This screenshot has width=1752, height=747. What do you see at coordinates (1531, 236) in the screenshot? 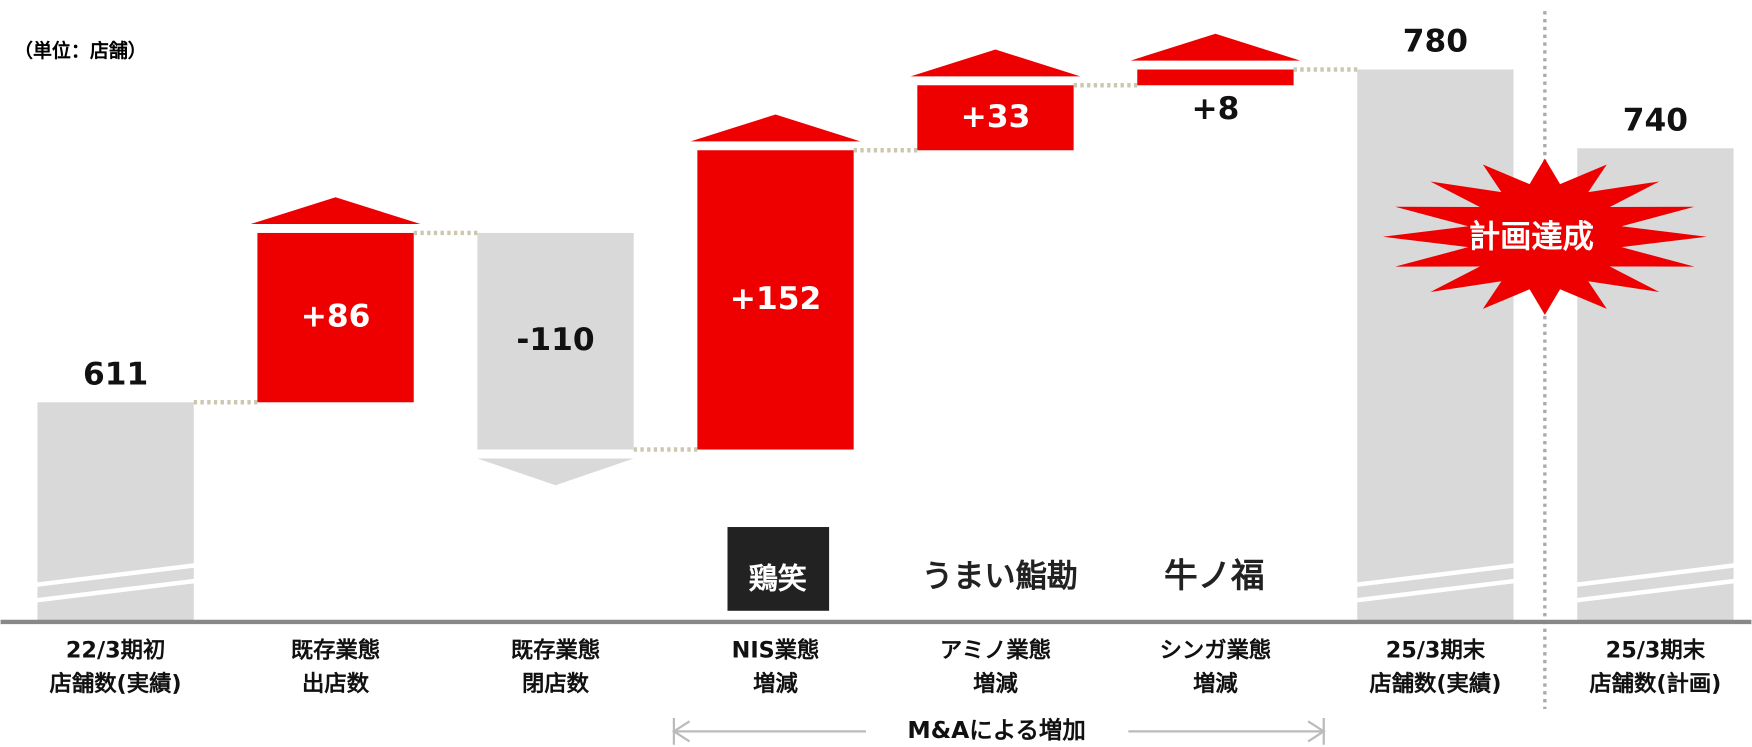
I see `badge-text: 計画達成` at bounding box center [1531, 236].